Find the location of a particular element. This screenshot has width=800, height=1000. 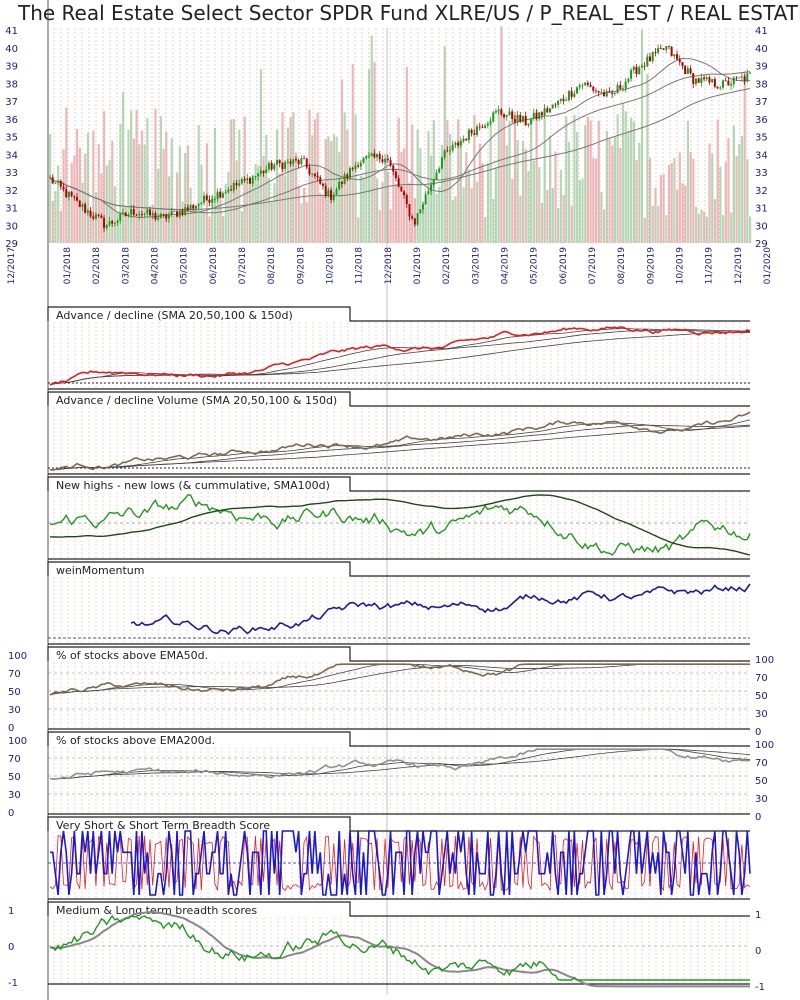

price-tick-right: 41 is located at coordinates (761, 31).